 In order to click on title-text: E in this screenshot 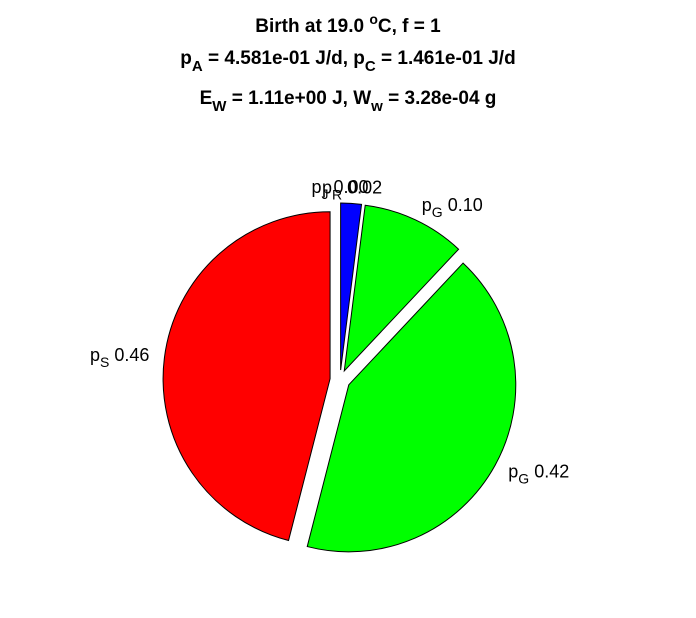, I will do `click(206, 98)`.